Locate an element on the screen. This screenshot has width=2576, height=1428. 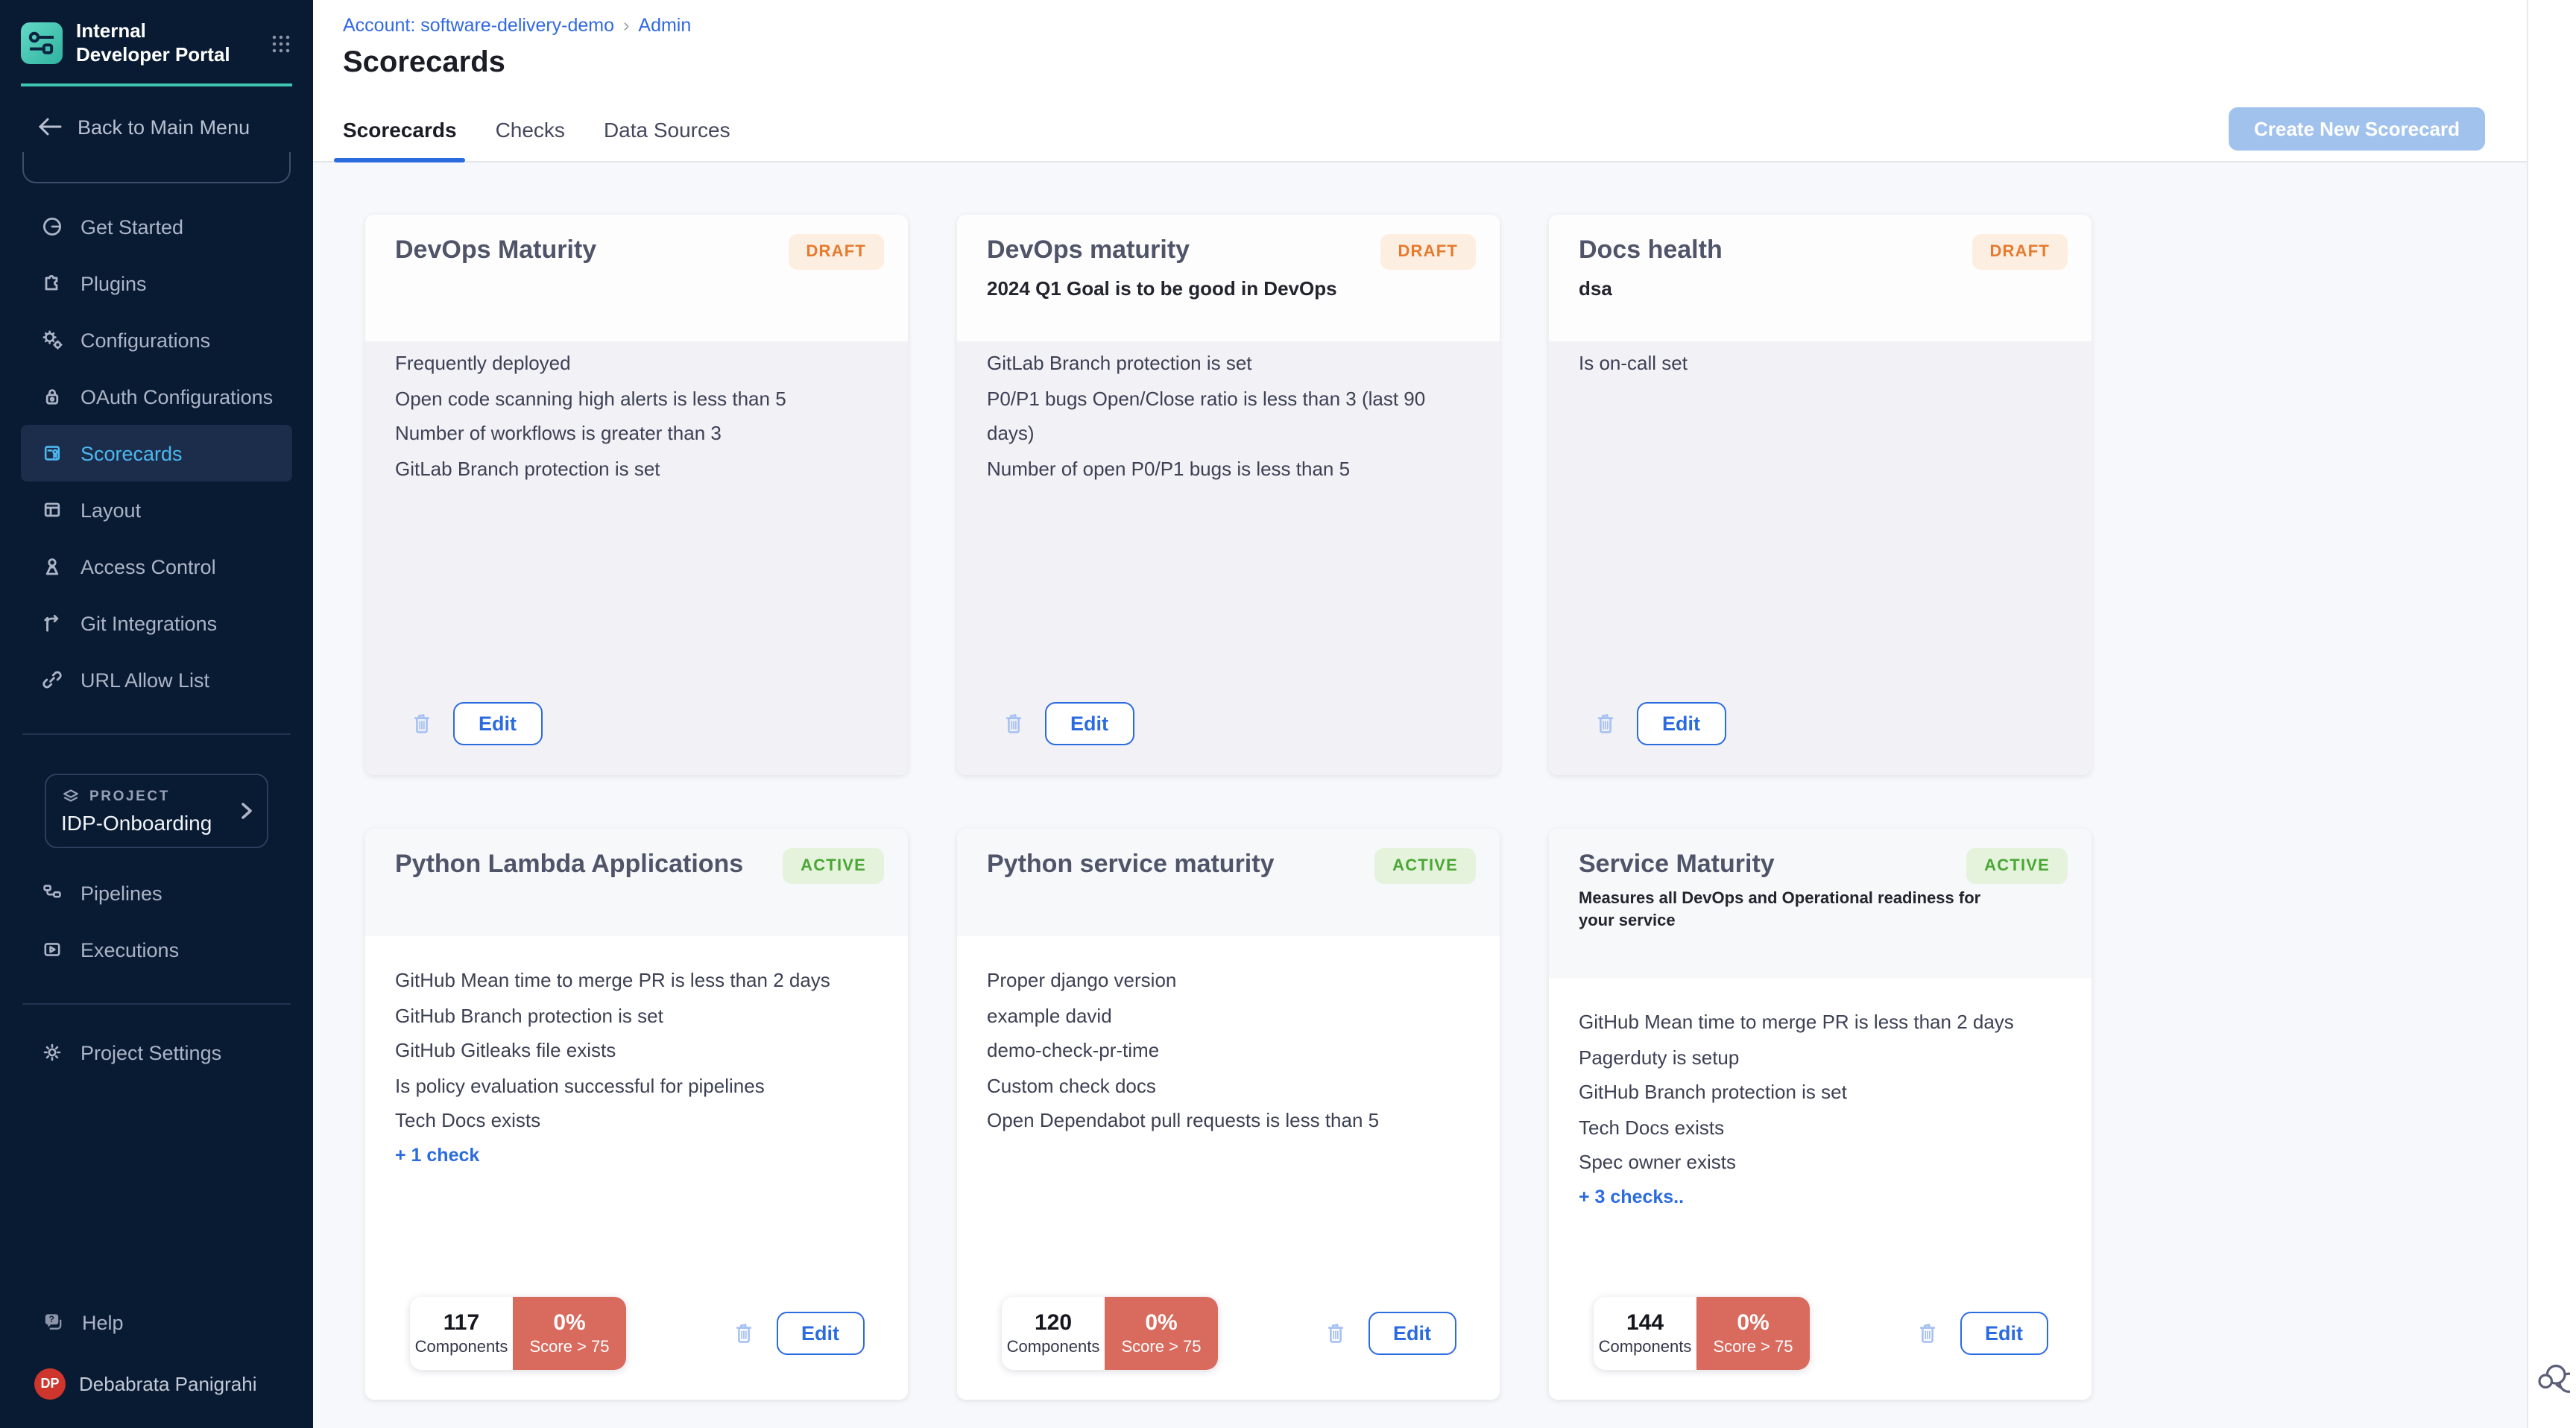
project-selector: PROJECT IDP-Onboarding is located at coordinates (156, 811).